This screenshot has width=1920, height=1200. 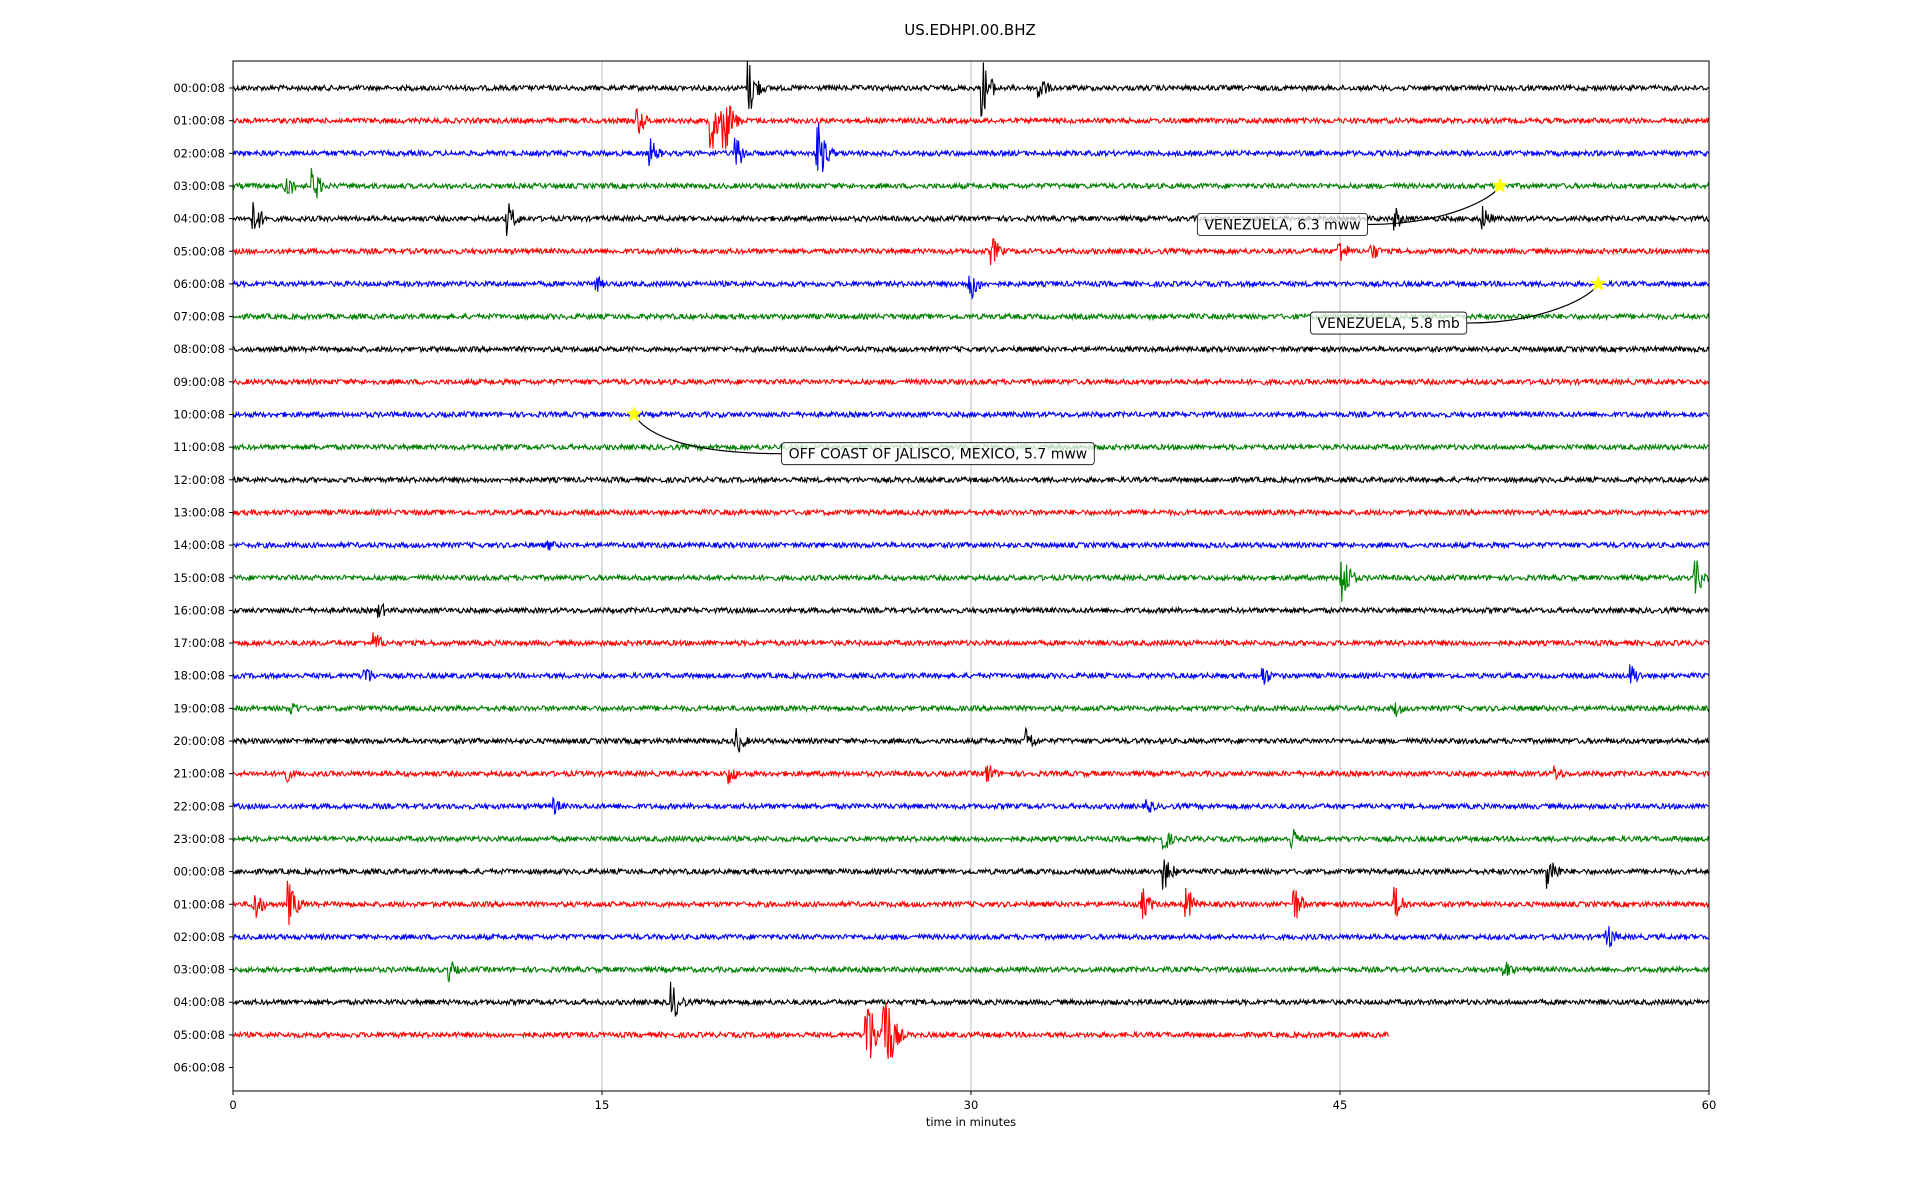 I want to click on y-tick-label: 12:00:08, so click(x=199, y=480).